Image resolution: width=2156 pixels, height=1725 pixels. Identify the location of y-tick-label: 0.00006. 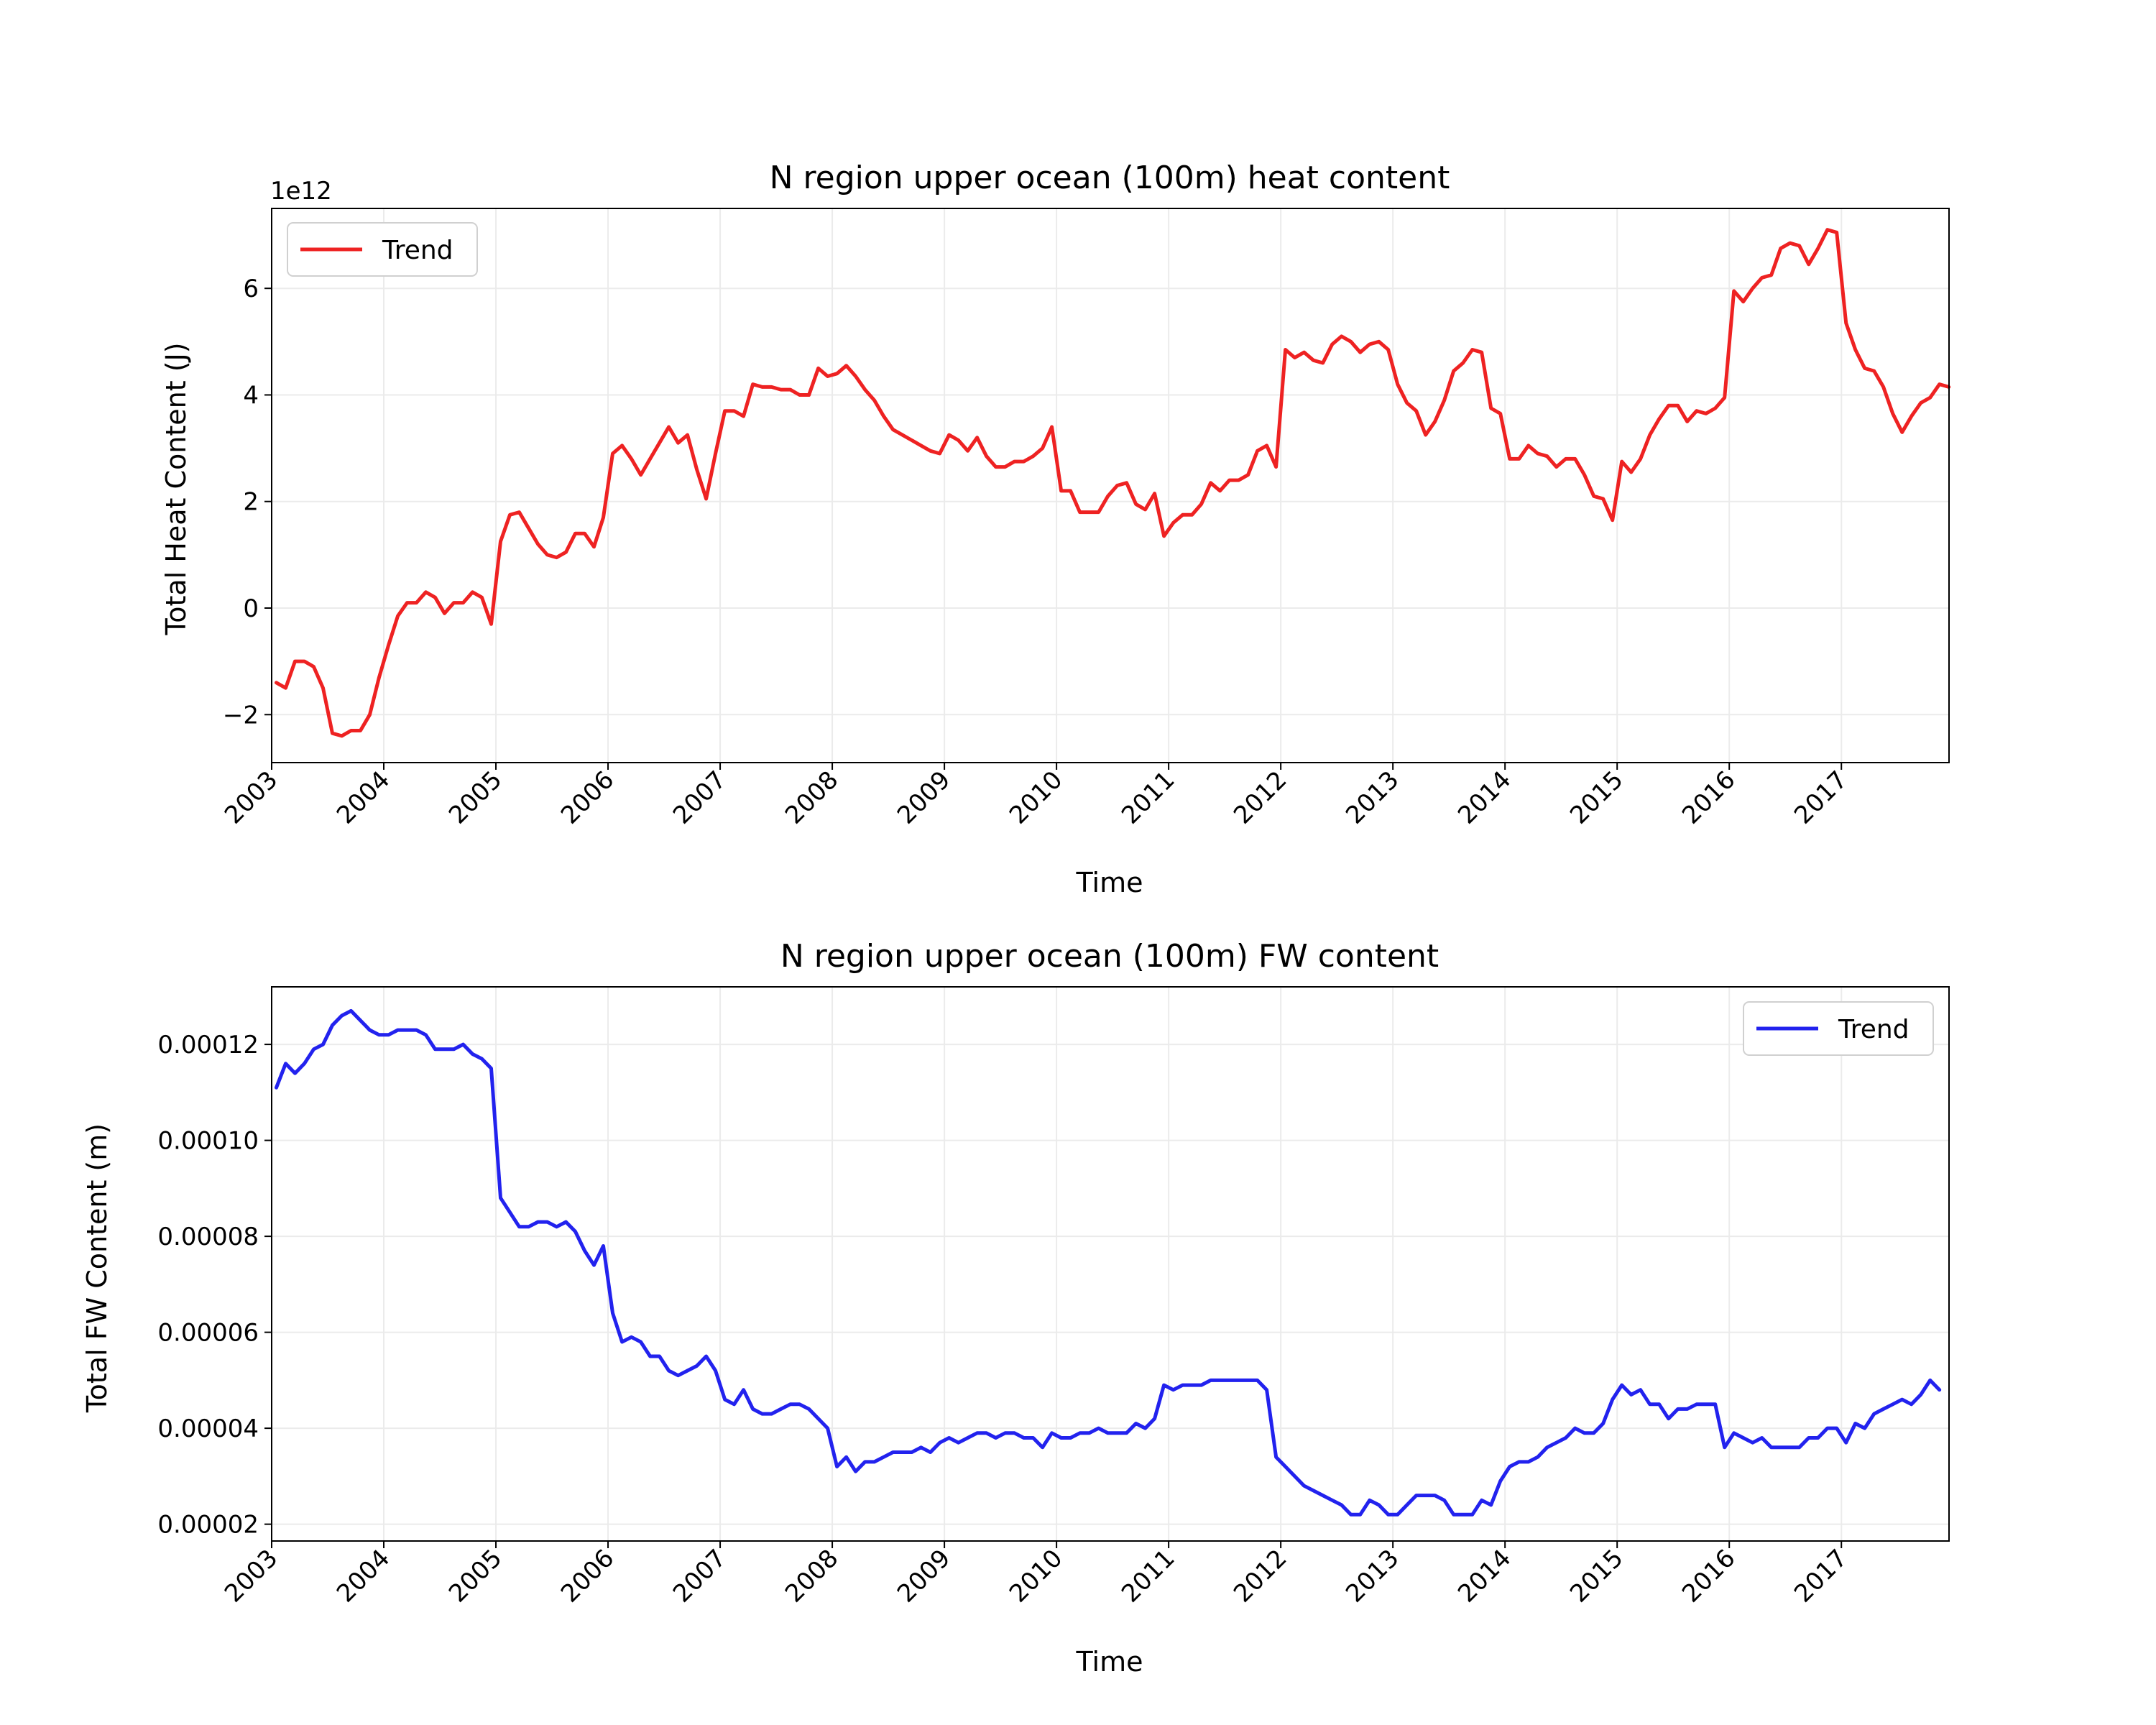
(208, 1333).